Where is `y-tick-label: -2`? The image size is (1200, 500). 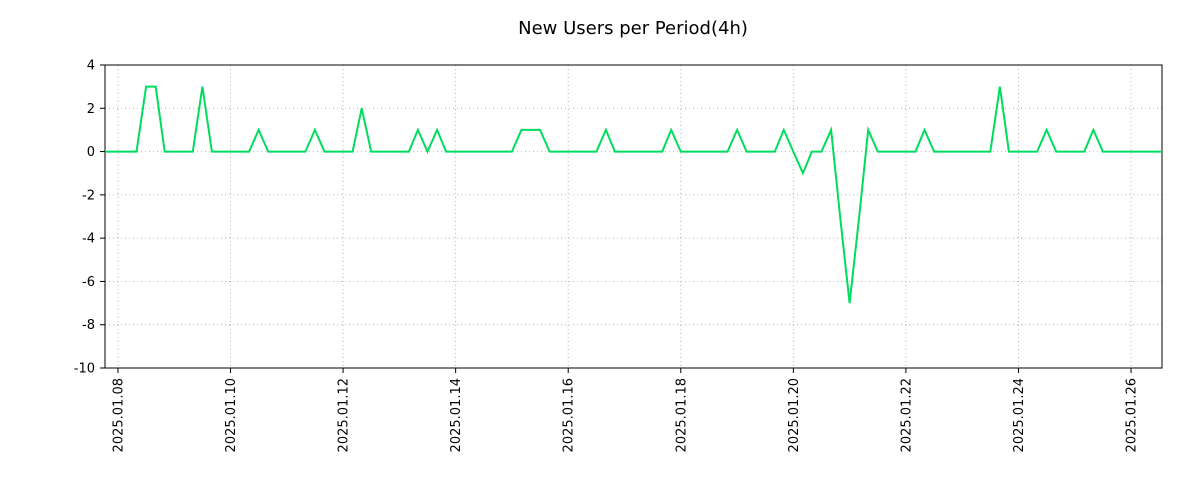 y-tick-label: -2 is located at coordinates (88, 195).